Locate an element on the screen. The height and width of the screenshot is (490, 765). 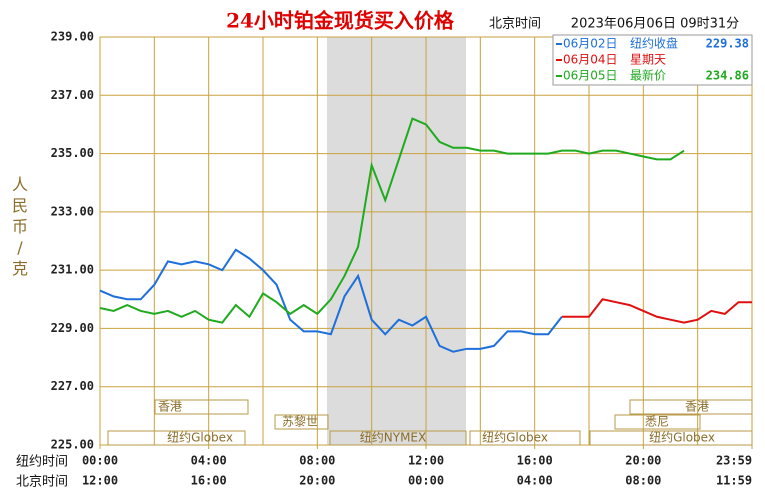
x2-tick-label: 16:00 is located at coordinates (209, 481).